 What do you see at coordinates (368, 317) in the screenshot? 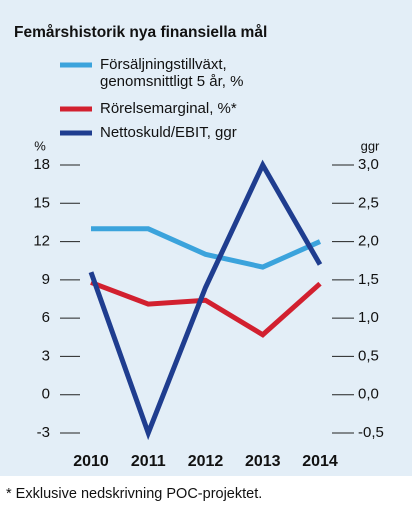
I see `y2-tick-label: 1,0` at bounding box center [368, 317].